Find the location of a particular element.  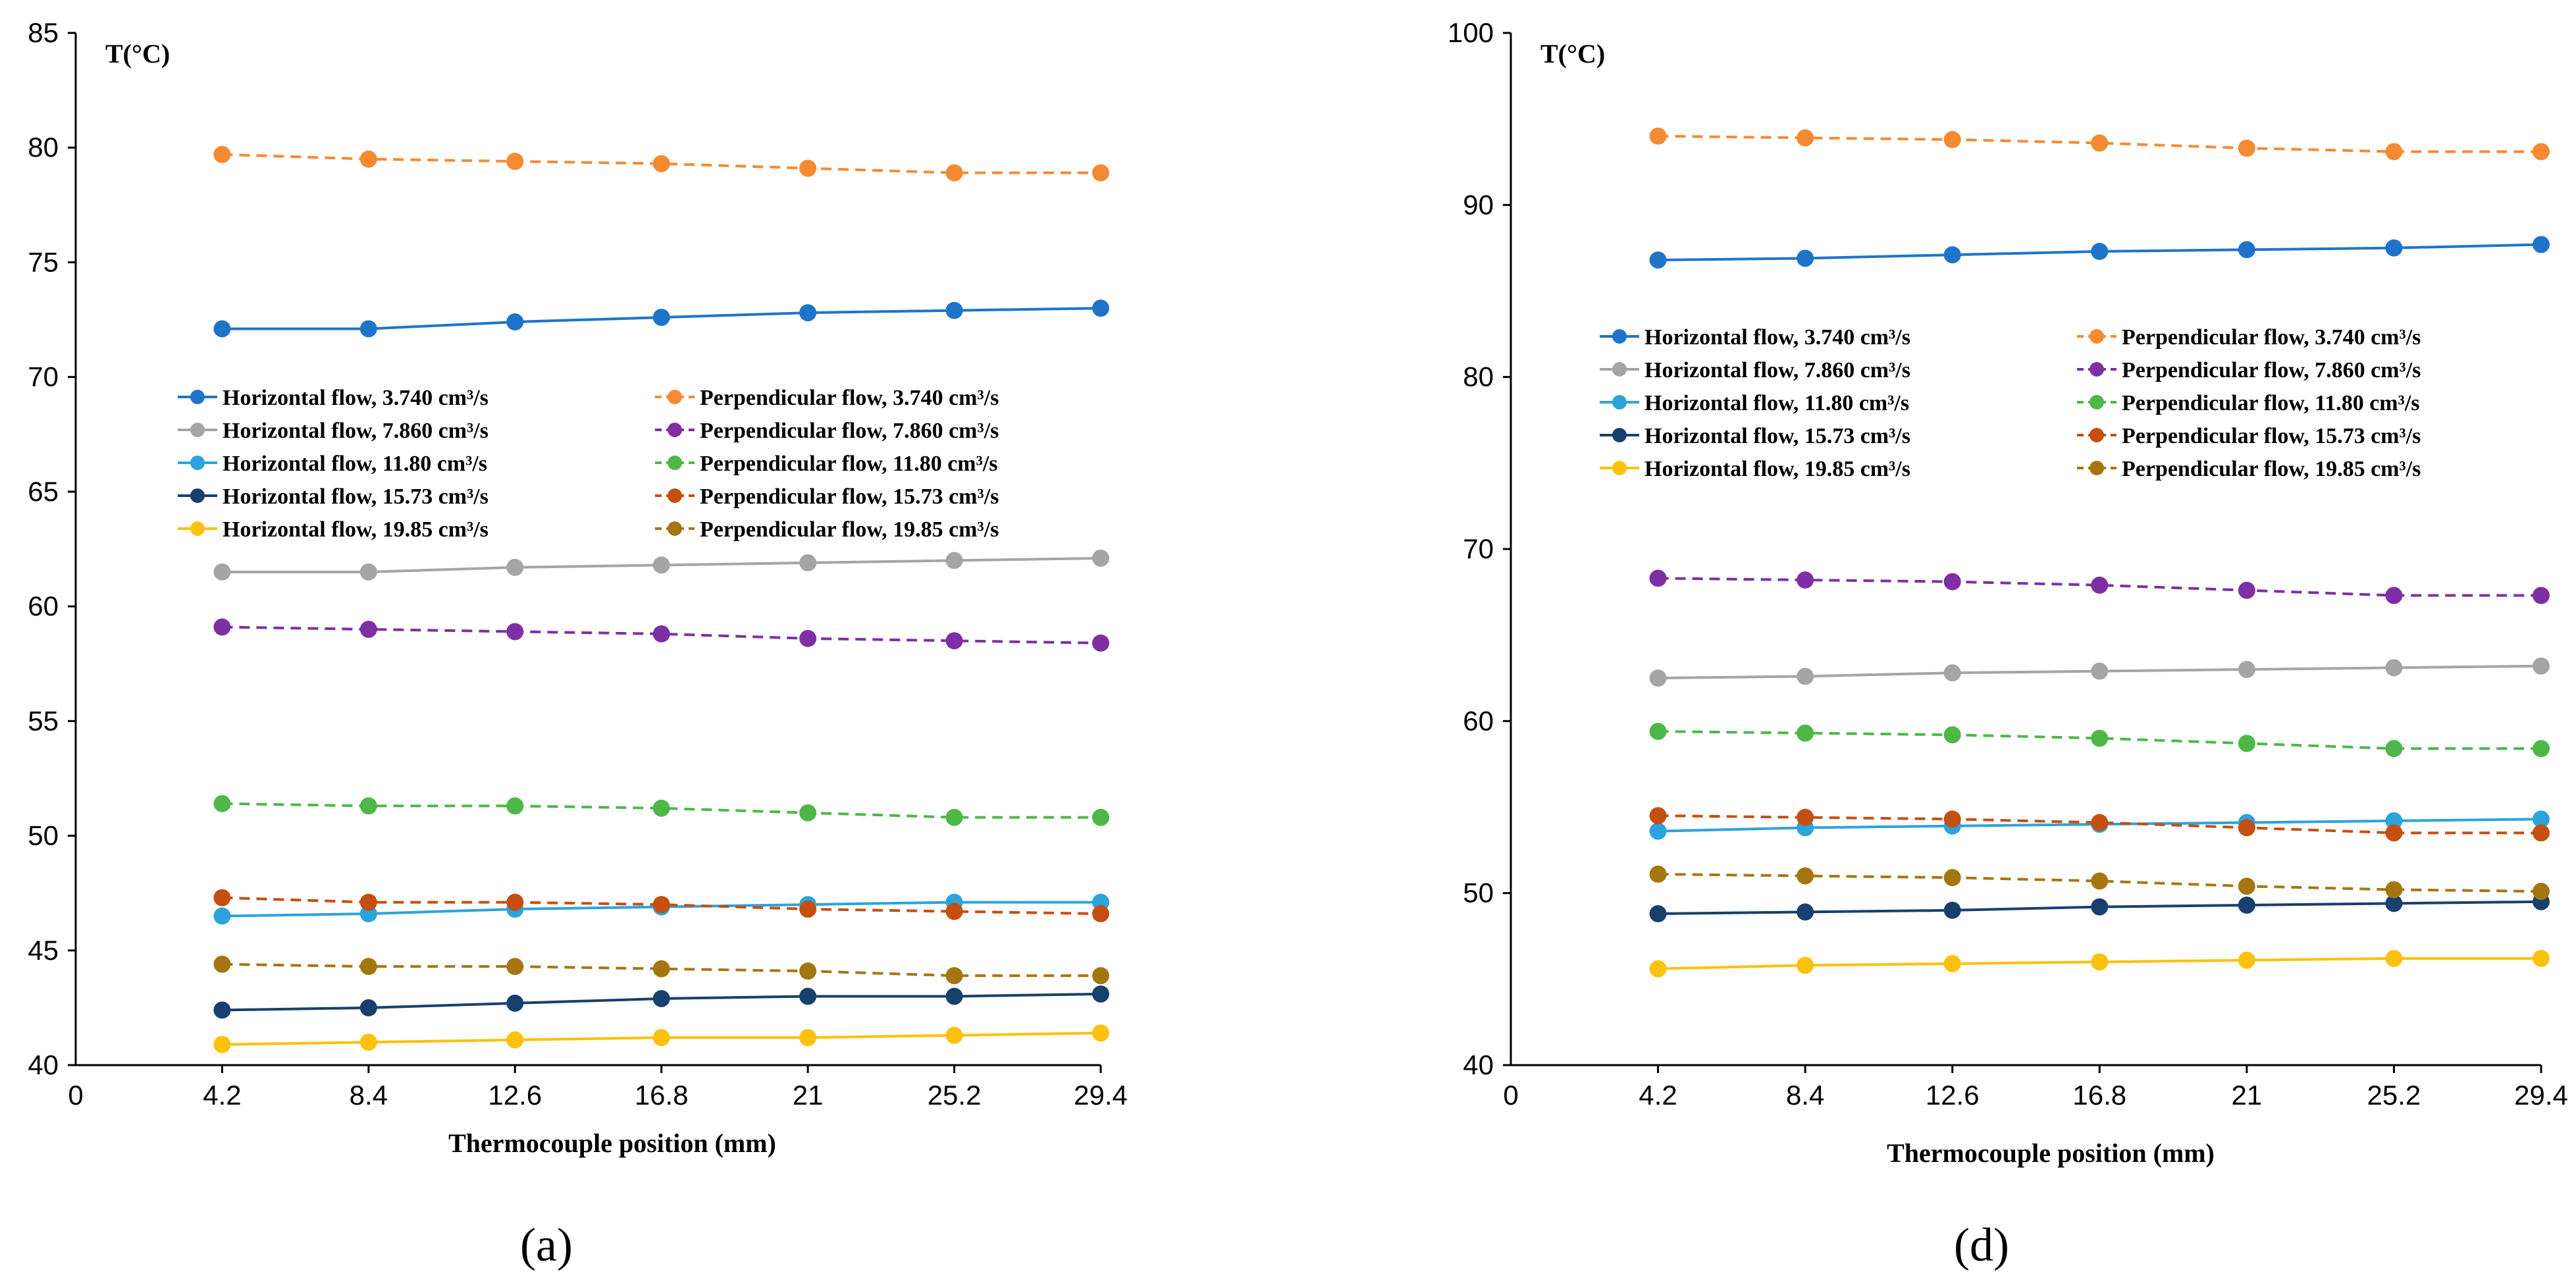

x-tick-label: 25.2 is located at coordinates (955, 1095).